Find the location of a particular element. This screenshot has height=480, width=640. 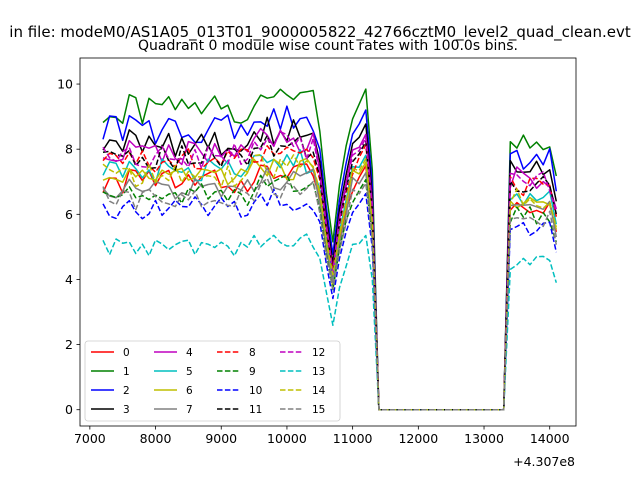

x-tick-label: 14000 is located at coordinates (550, 438).